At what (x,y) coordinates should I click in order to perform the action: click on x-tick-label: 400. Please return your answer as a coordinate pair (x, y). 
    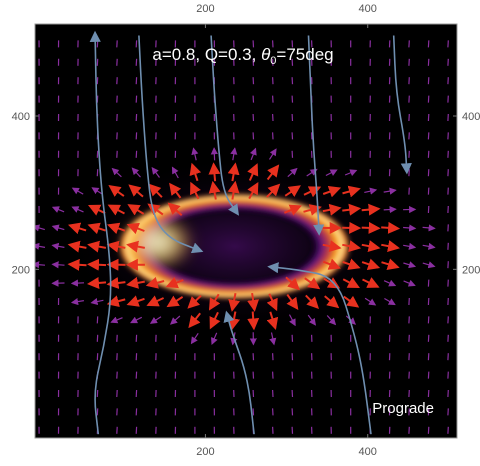
    Looking at the image, I should click on (368, 452).